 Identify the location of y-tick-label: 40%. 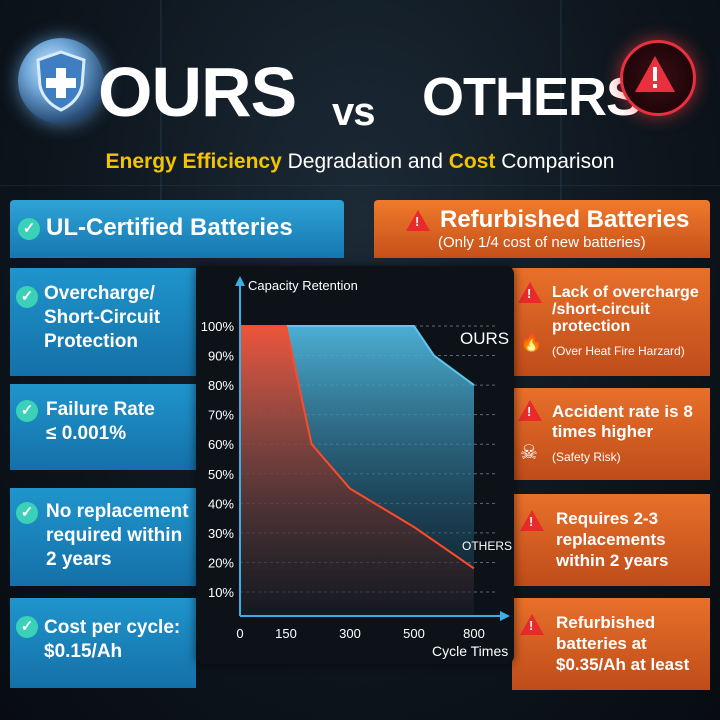
(221, 503).